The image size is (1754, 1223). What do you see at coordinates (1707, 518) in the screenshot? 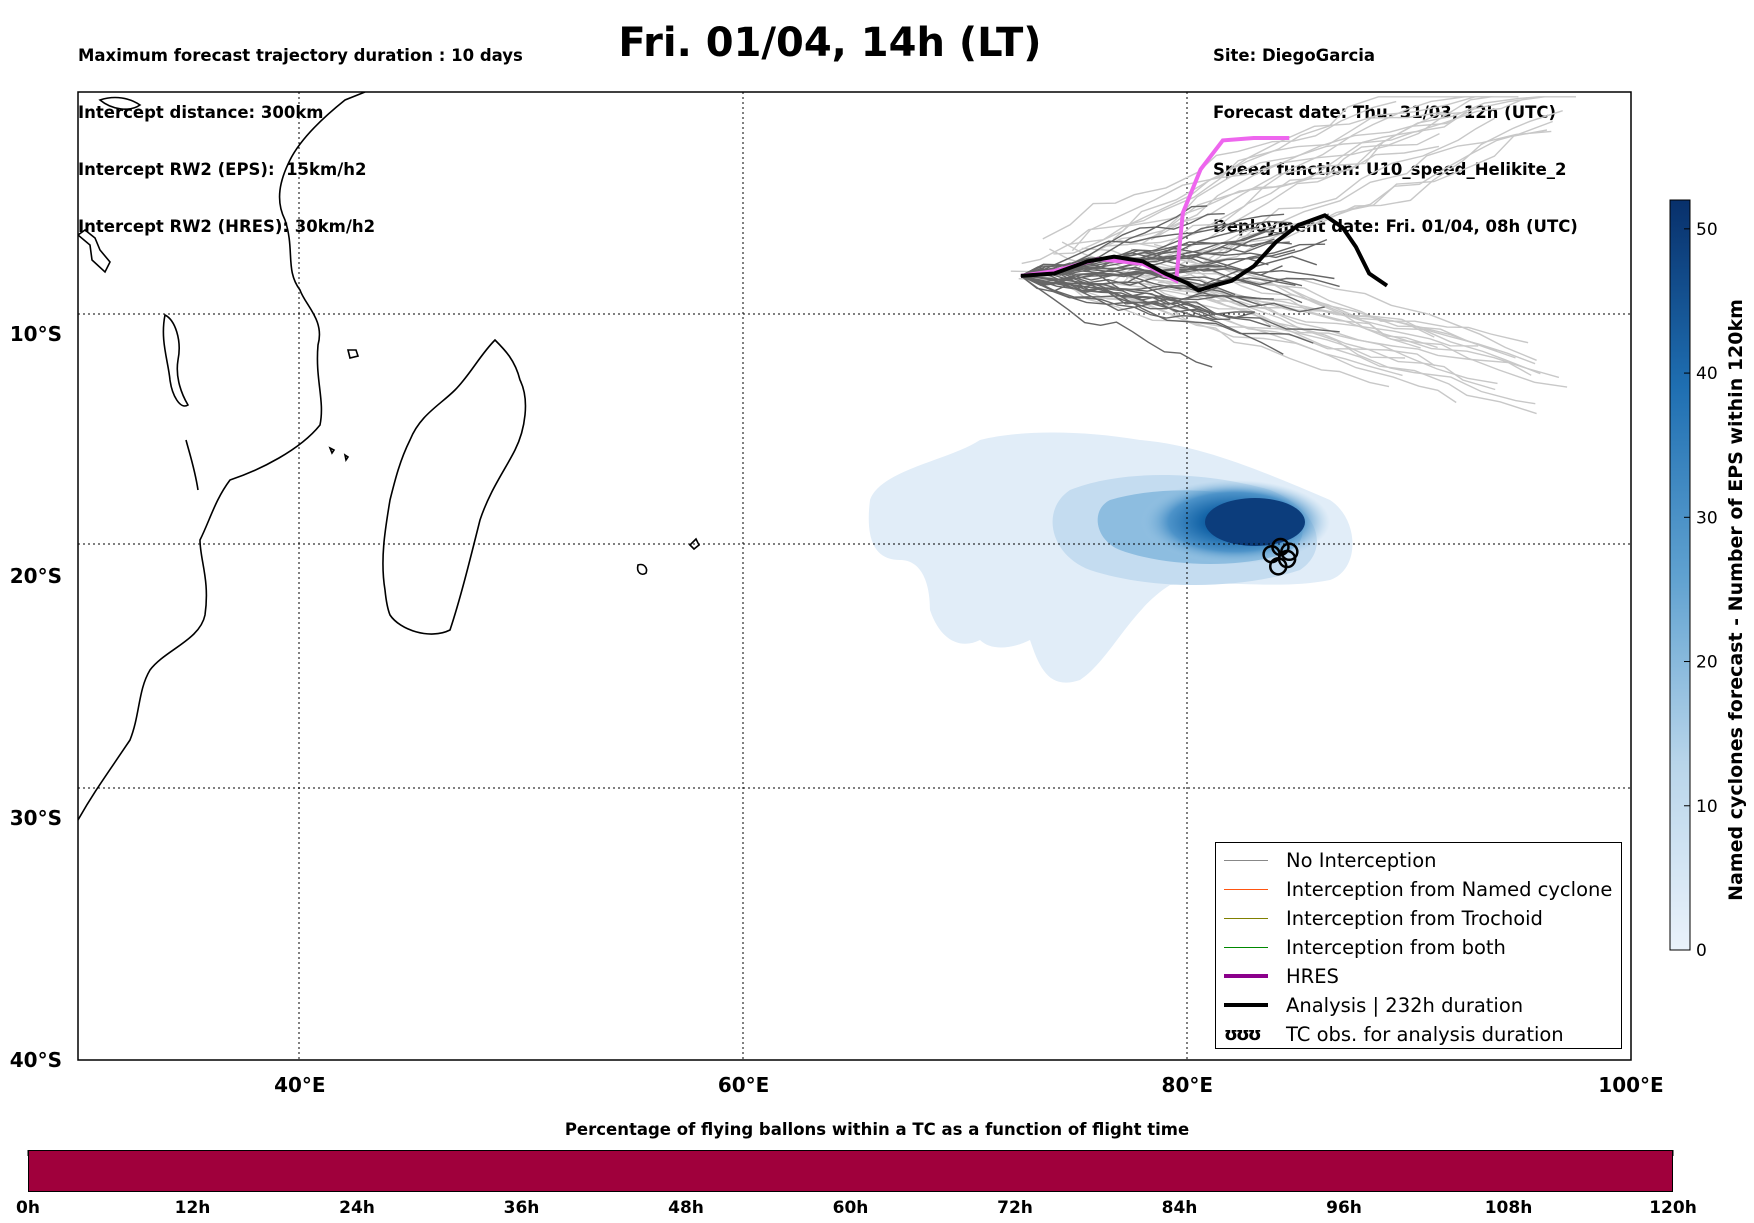
I see `colorbar-tick-label: 30` at bounding box center [1707, 518].